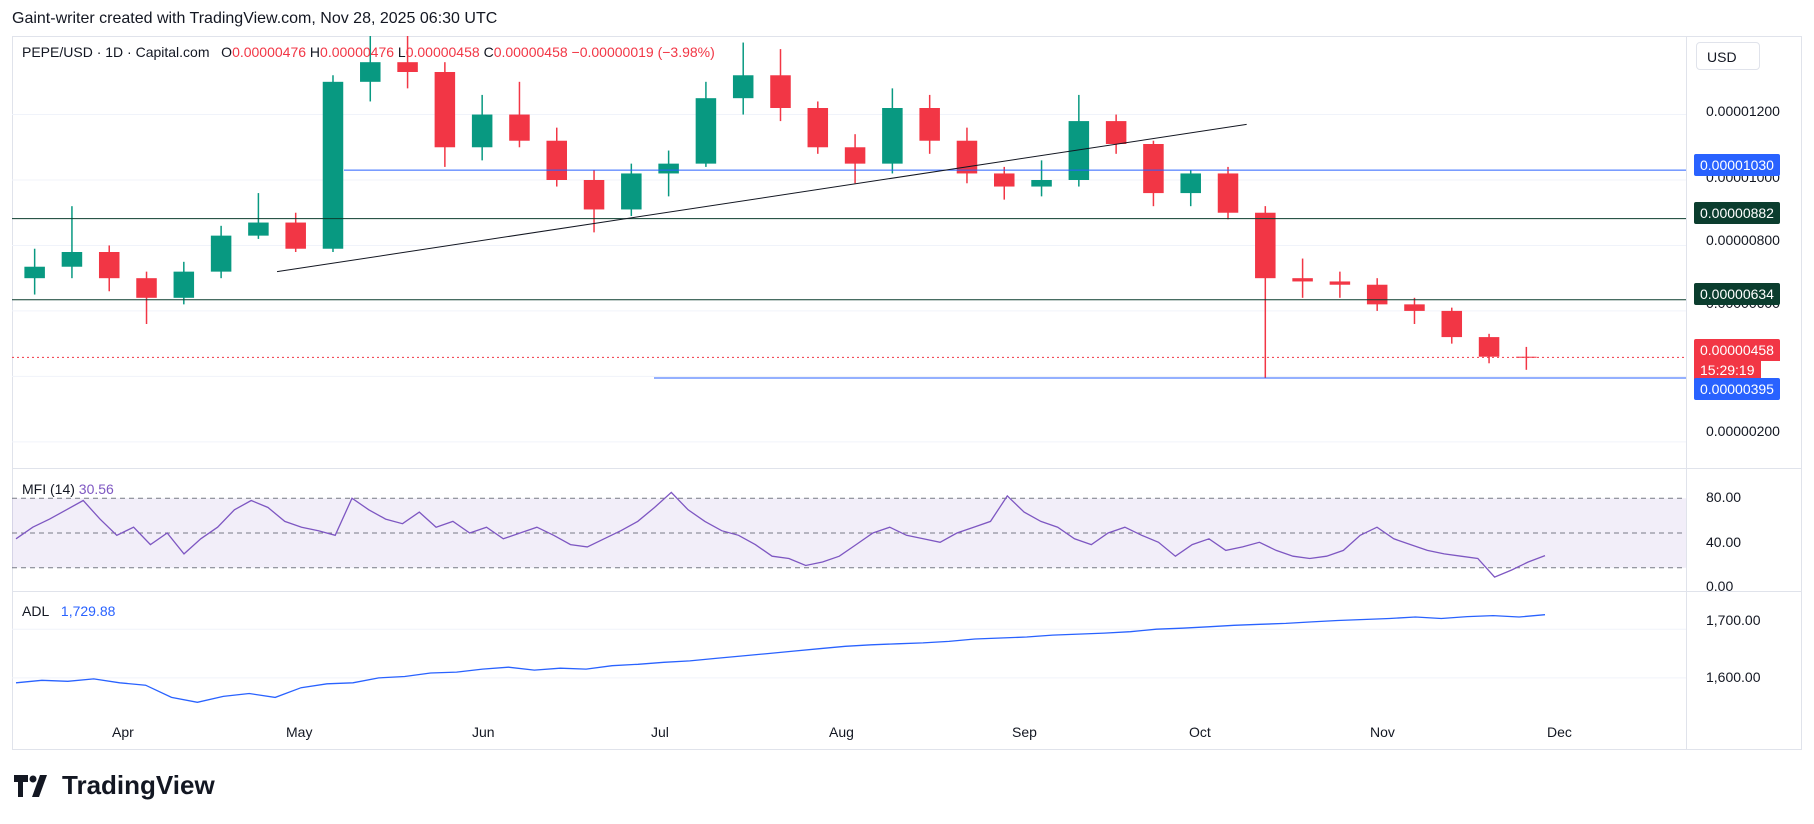 The image size is (1814, 824). What do you see at coordinates (907, 591) in the screenshot?
I see `adl-pane-separator` at bounding box center [907, 591].